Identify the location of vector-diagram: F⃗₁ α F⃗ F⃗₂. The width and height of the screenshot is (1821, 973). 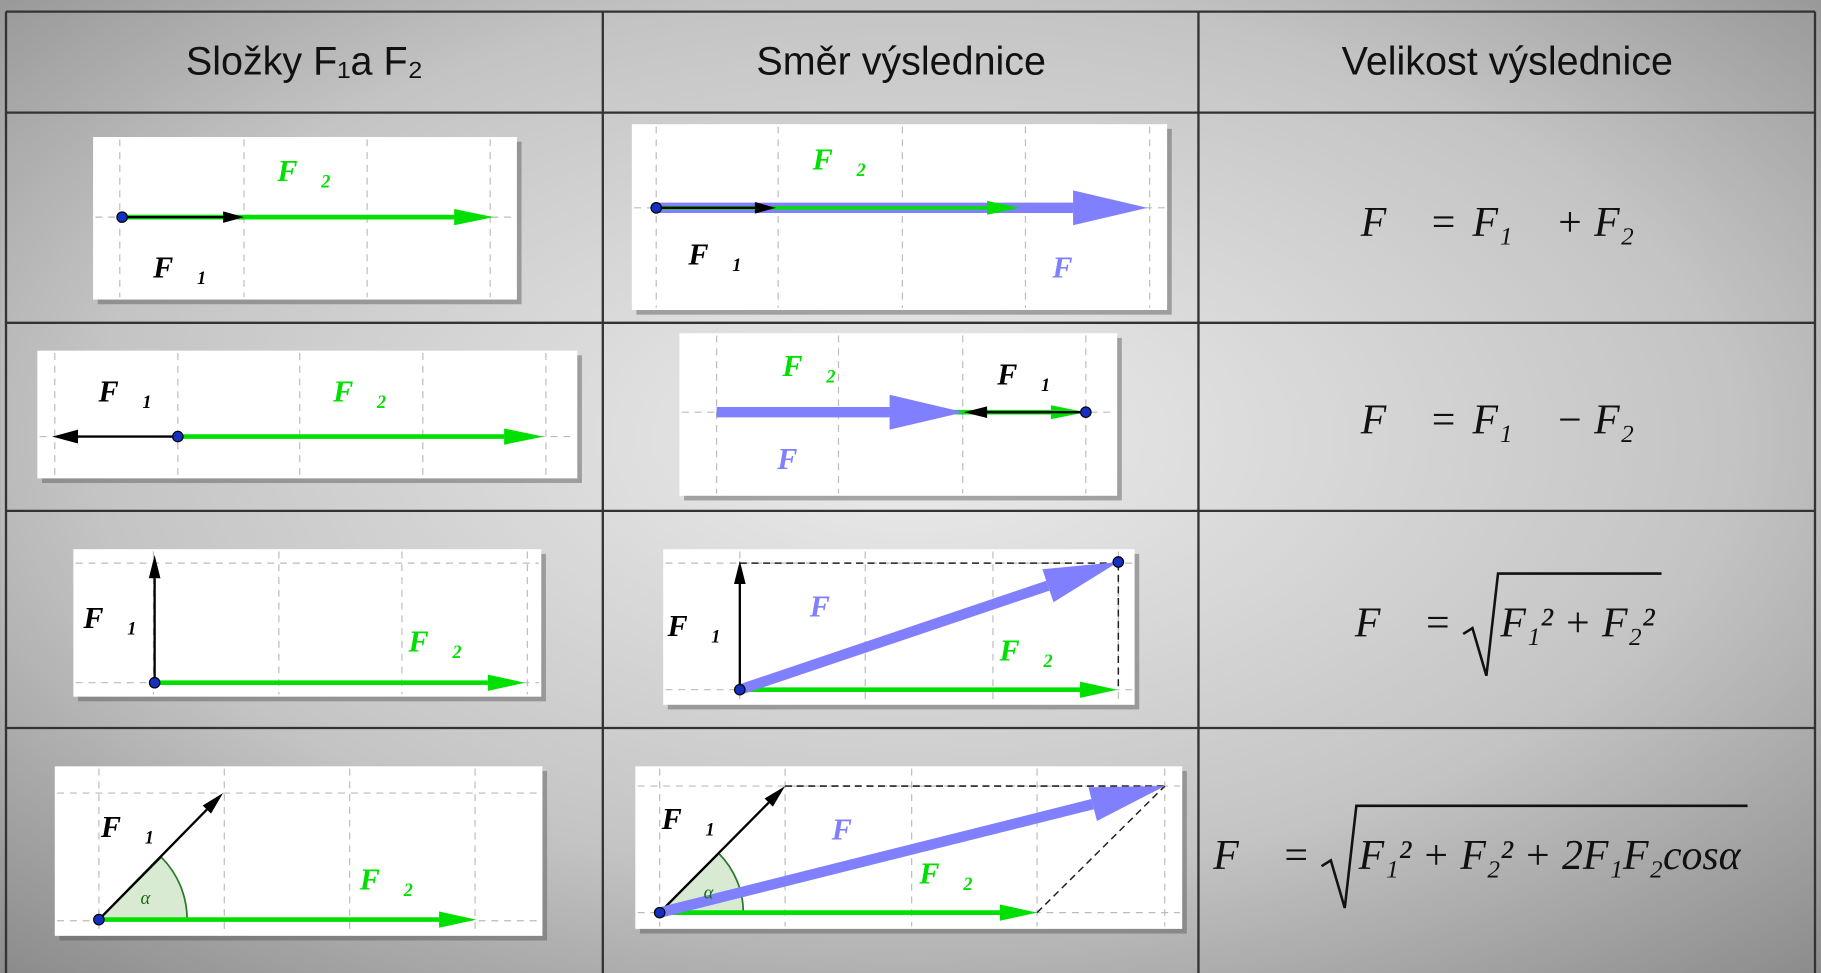
(911, 850).